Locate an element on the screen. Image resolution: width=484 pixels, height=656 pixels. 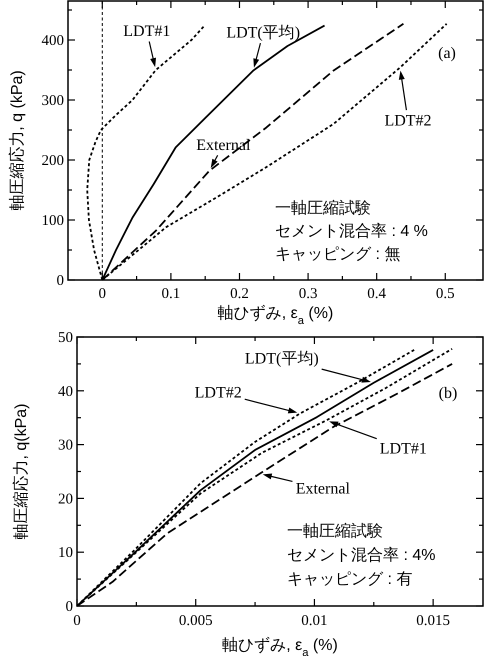
annotation: キャッピング : 有 is located at coordinates (349, 579).